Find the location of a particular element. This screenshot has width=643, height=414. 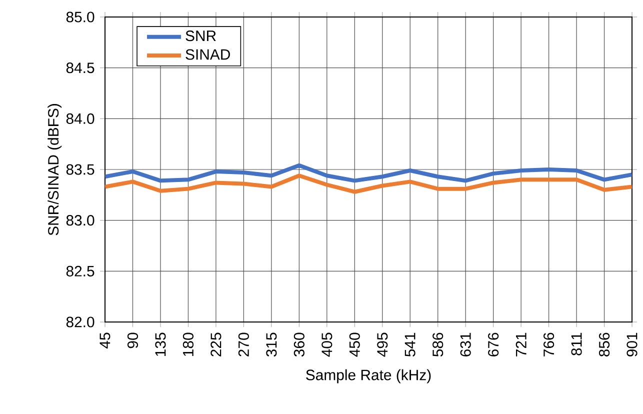

x-tick-label: 541 is located at coordinates (410, 344).